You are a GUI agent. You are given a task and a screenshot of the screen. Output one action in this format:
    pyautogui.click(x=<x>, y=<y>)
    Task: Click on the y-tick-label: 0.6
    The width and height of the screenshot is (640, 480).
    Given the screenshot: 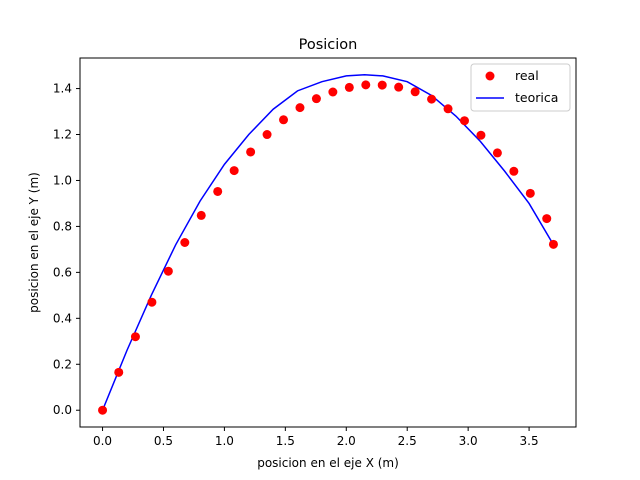 What is the action you would take?
    pyautogui.click(x=62, y=272)
    